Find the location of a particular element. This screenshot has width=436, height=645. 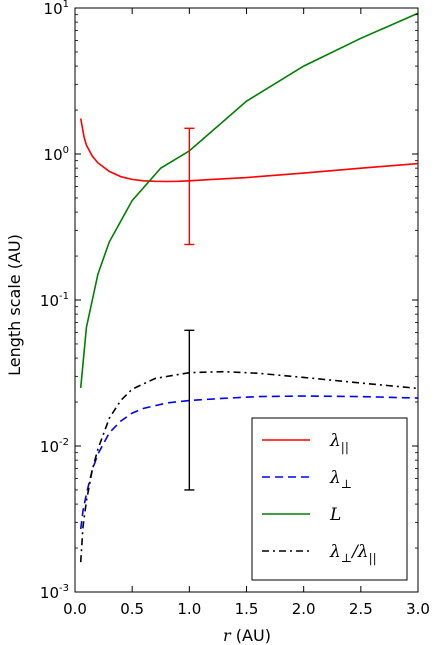

x-tick-label: 2.0 is located at coordinates (304, 609).